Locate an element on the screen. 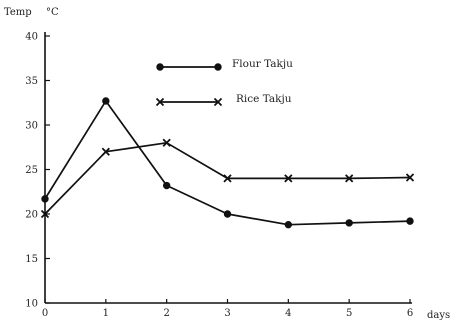 The image size is (451, 326). y-axis-unit: °C is located at coordinates (52, 12).